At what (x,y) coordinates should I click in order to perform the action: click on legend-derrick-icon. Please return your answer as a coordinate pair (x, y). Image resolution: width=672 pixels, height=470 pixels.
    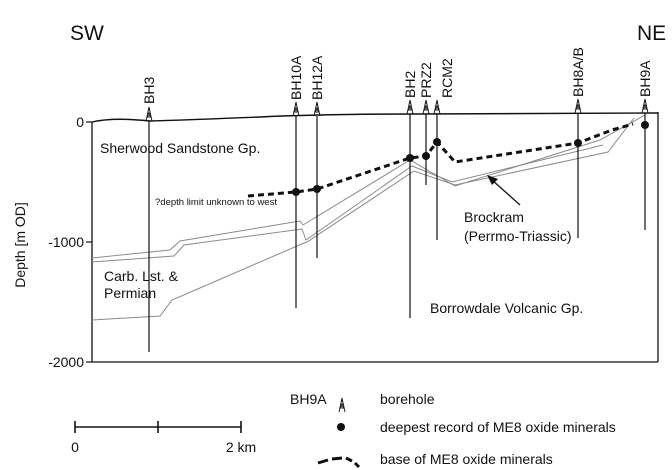
    Looking at the image, I should click on (342, 405).